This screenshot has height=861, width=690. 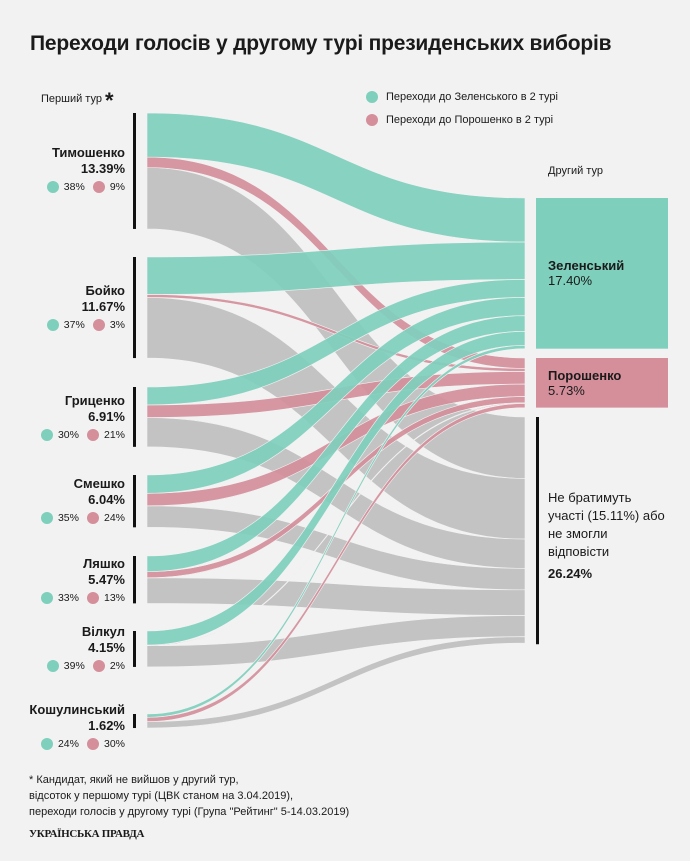 I want to click on share-zelensky: 37%, so click(x=74, y=325).